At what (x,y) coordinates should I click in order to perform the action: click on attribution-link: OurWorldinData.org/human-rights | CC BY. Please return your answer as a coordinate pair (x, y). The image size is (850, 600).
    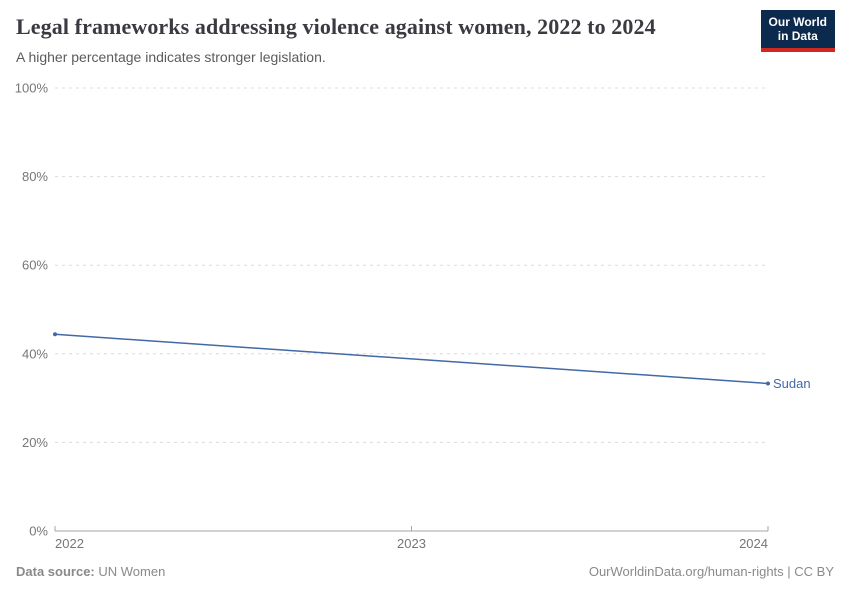
    Looking at the image, I should click on (711, 571).